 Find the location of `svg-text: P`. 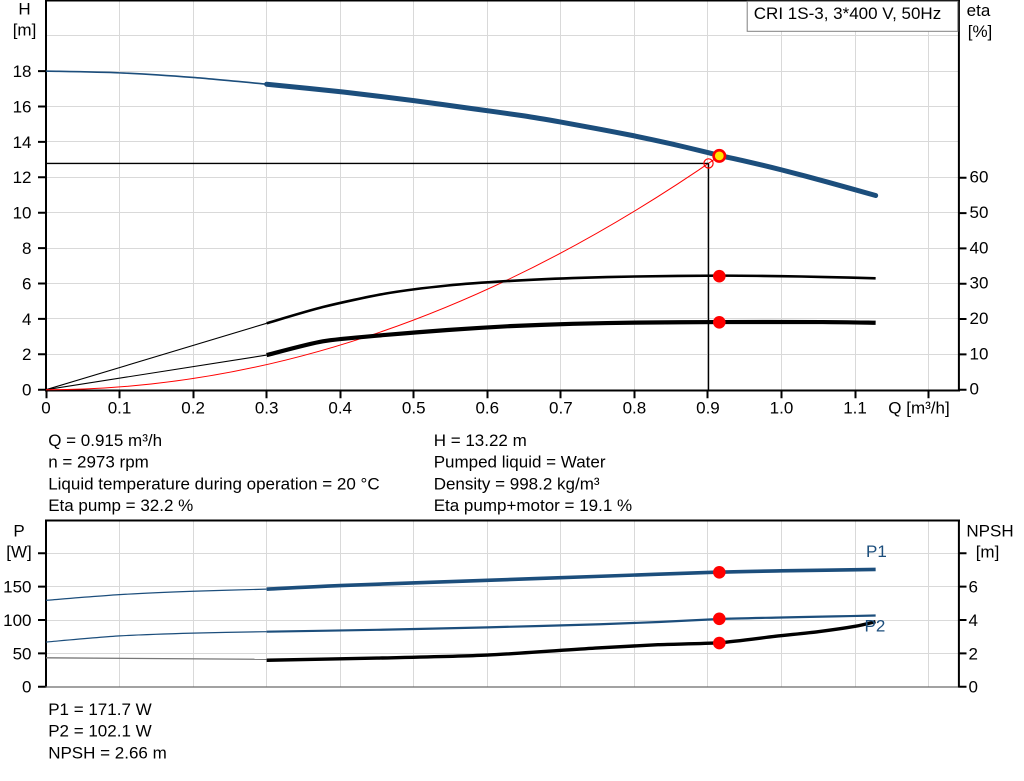

svg-text: P is located at coordinates (18, 530).